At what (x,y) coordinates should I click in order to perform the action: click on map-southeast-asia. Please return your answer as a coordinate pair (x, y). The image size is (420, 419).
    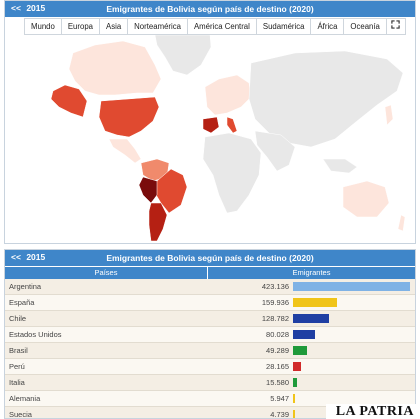
    Looking at the image, I should click on (340, 166).